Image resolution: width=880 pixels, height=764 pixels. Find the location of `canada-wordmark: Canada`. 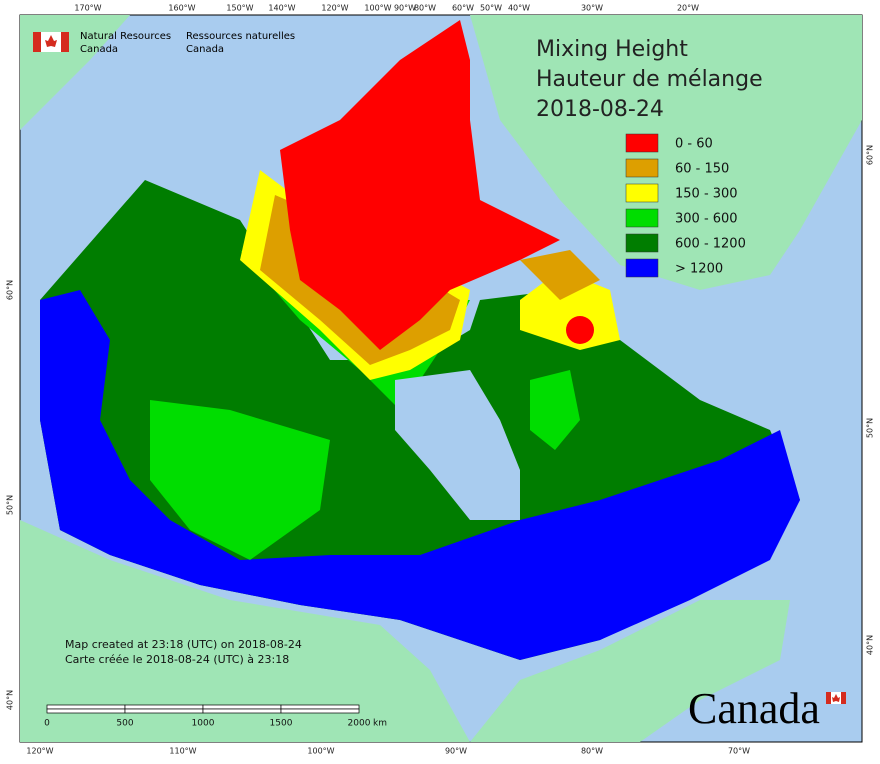

canada-wordmark: Canada is located at coordinates (767, 708).